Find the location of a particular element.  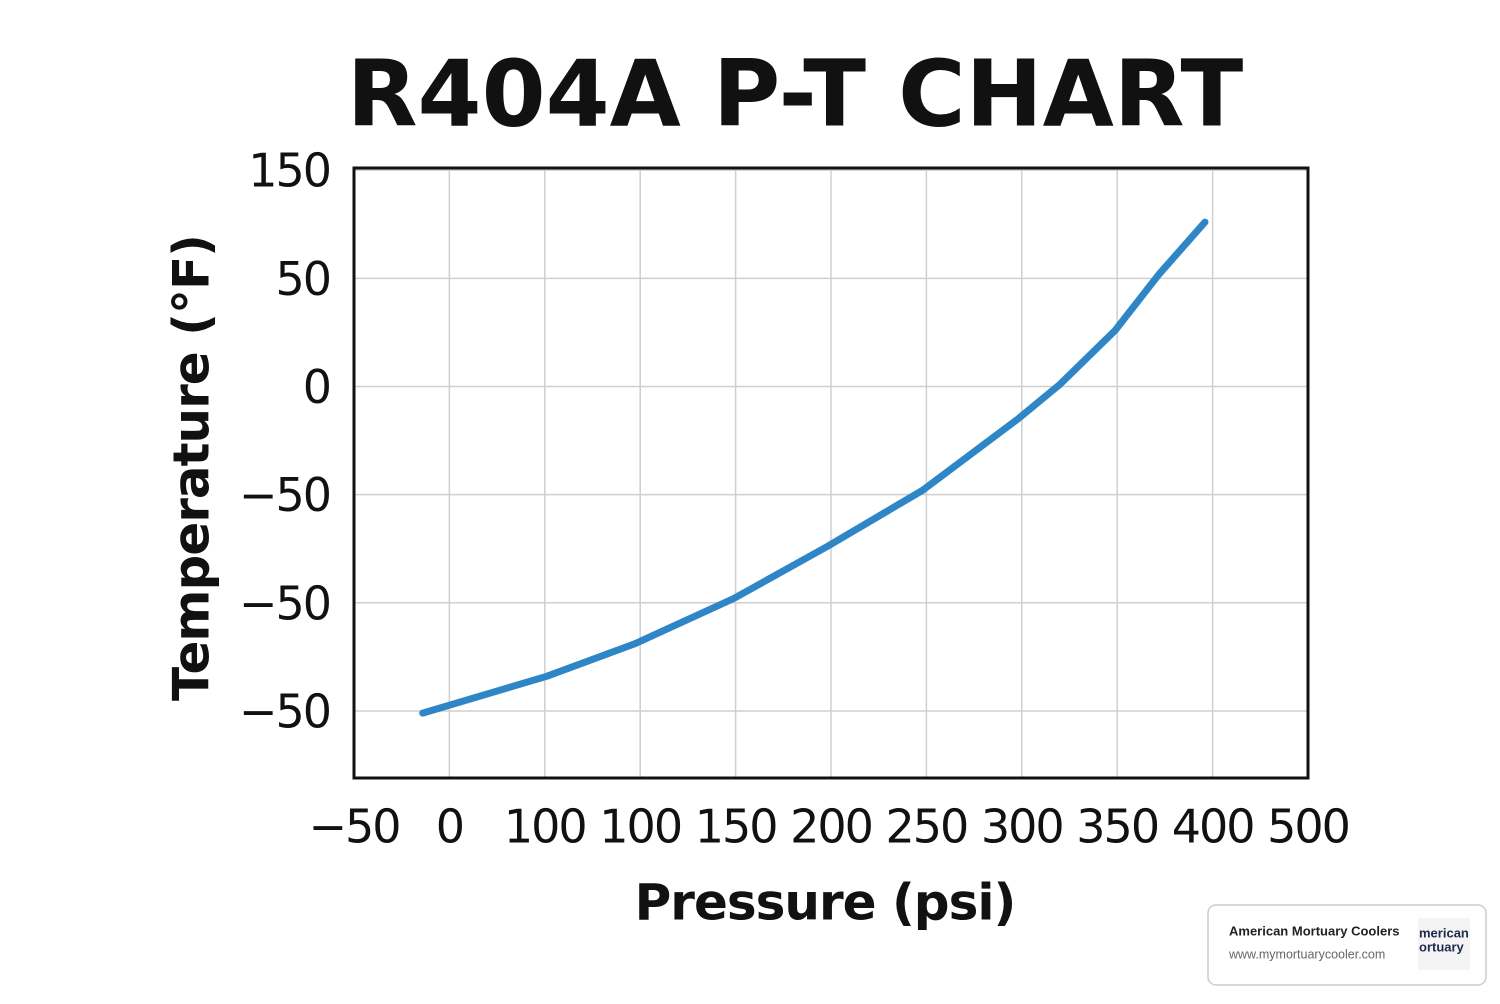

x-tick-label: 250 is located at coordinates (926, 827).